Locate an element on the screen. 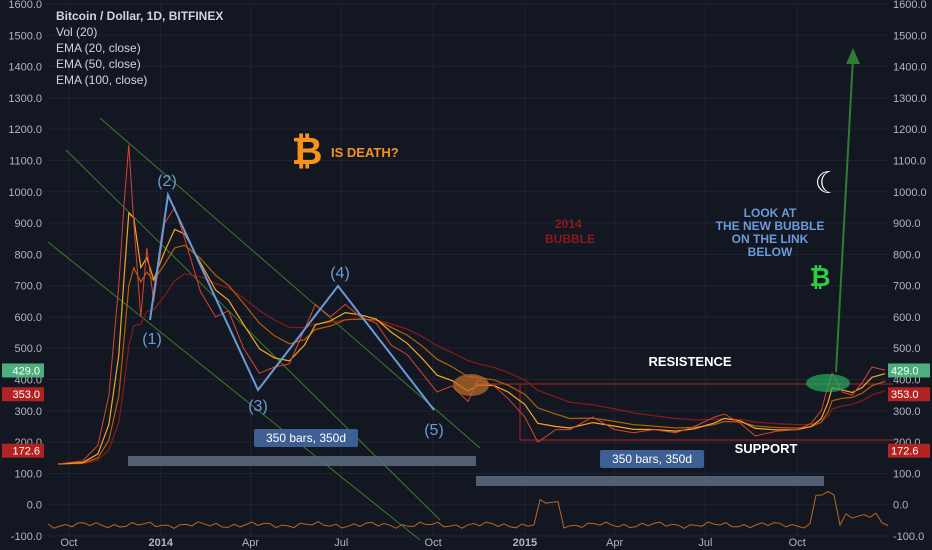  moon-icon: ☾ is located at coordinates (828, 183).